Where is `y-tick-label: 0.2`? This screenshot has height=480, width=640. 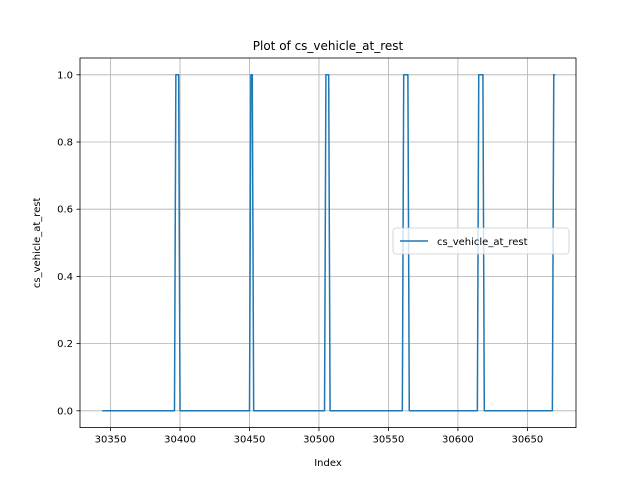
y-tick-label: 0.2 is located at coordinates (65, 344).